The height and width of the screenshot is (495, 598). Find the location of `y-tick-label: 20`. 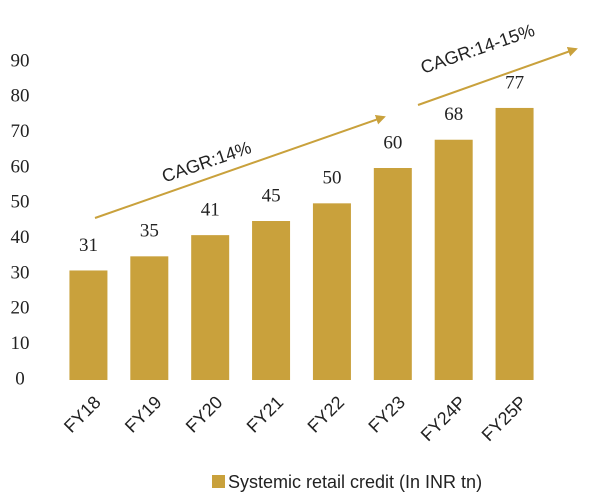

y-tick-label: 20 is located at coordinates (20, 308).